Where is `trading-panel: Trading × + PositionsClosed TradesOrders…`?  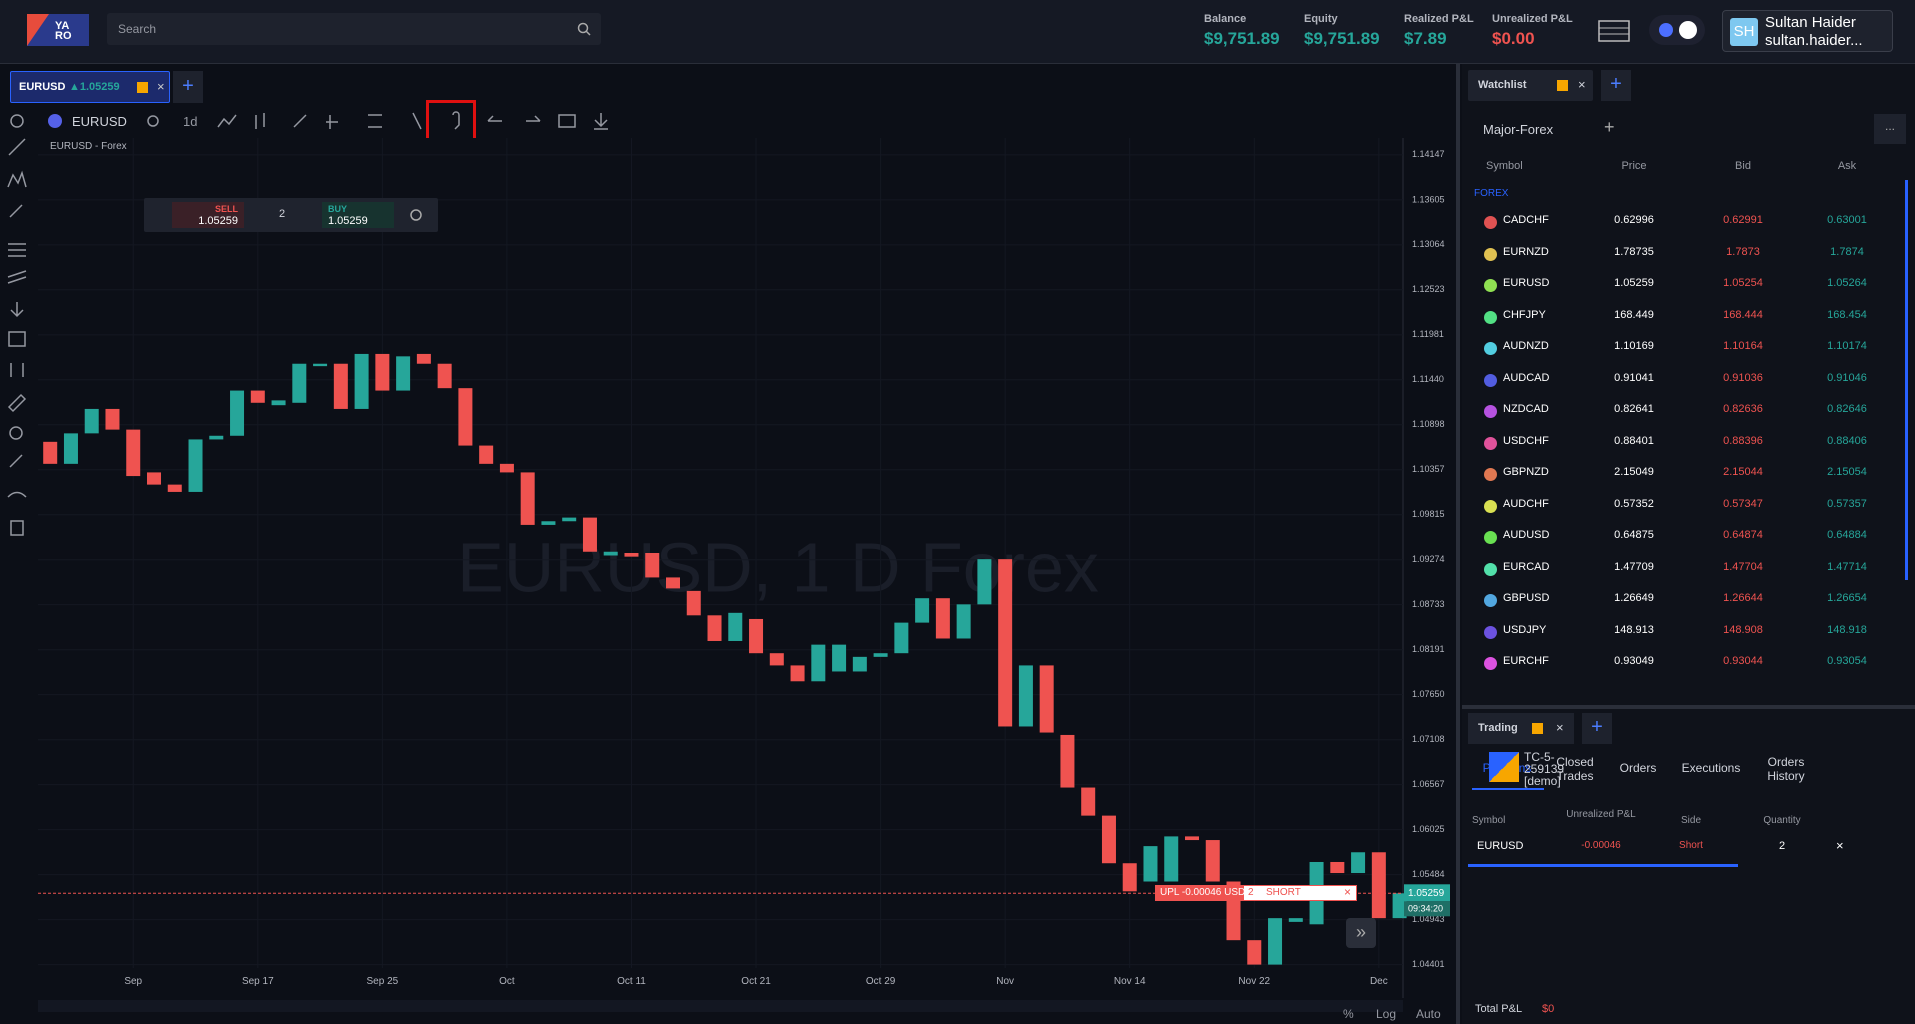
trading-panel: Trading × + PositionsClosed TradesOrders… is located at coordinates (1688, 866).